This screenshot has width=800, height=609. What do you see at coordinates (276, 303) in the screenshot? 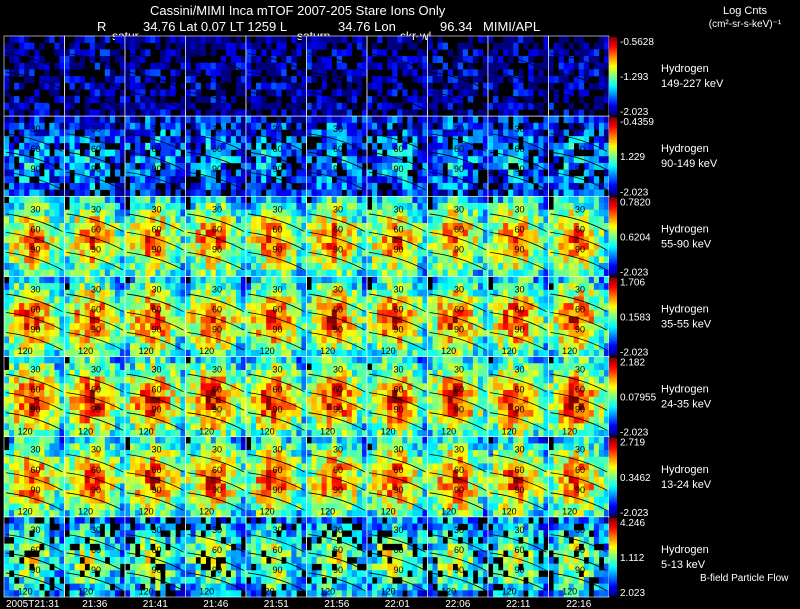
I see `contour-line` at bounding box center [276, 303].